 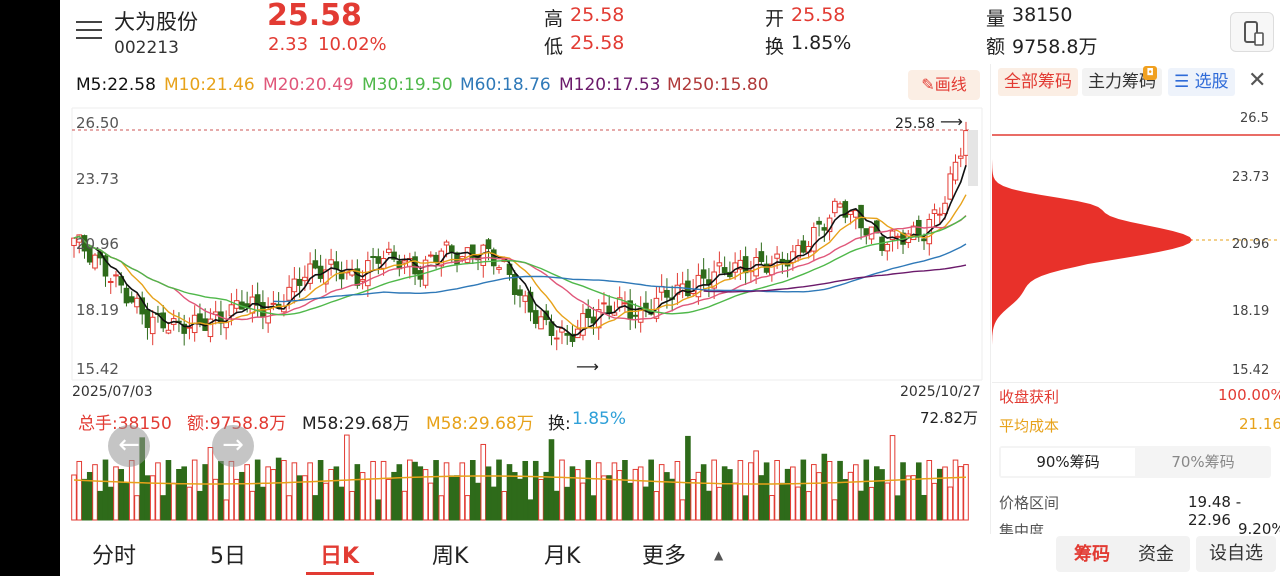 I want to click on tab-intraday: 分时, so click(x=114, y=556).